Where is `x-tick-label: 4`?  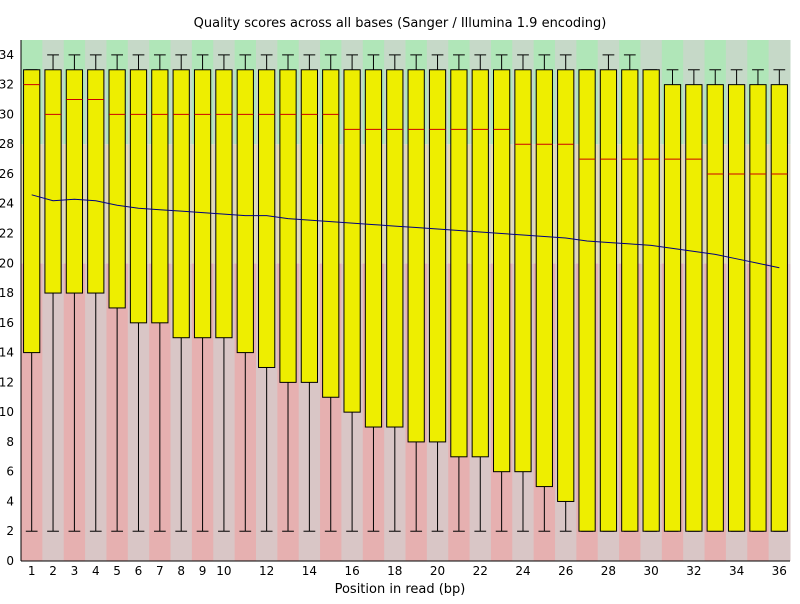 x-tick-label: 4 is located at coordinates (96, 571).